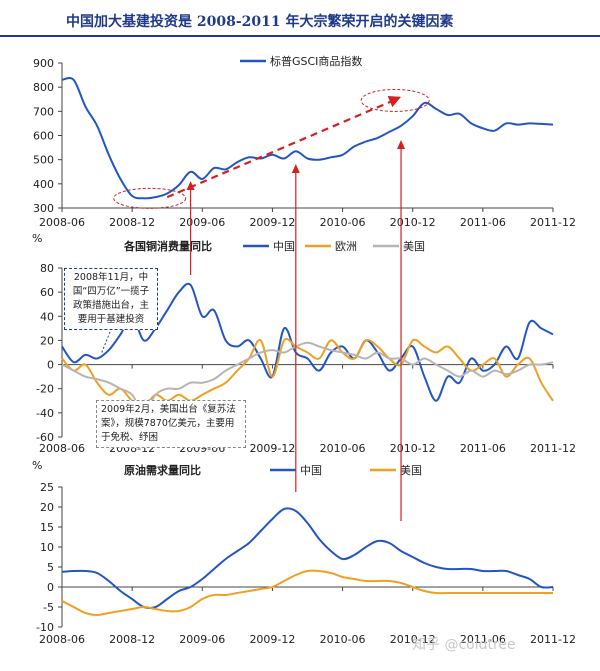 Image resolution: width=600 pixels, height=671 pixels. What do you see at coordinates (47, 340) in the screenshot?
I see `copper-ytick-label: 20` at bounding box center [47, 340].